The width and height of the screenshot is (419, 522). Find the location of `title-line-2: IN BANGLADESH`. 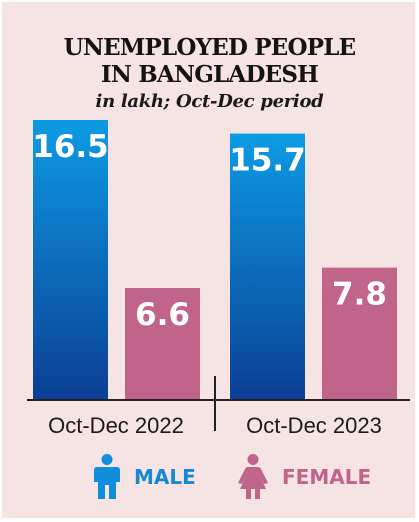

title-line-2: IN BANGLADESH is located at coordinates (209, 74).